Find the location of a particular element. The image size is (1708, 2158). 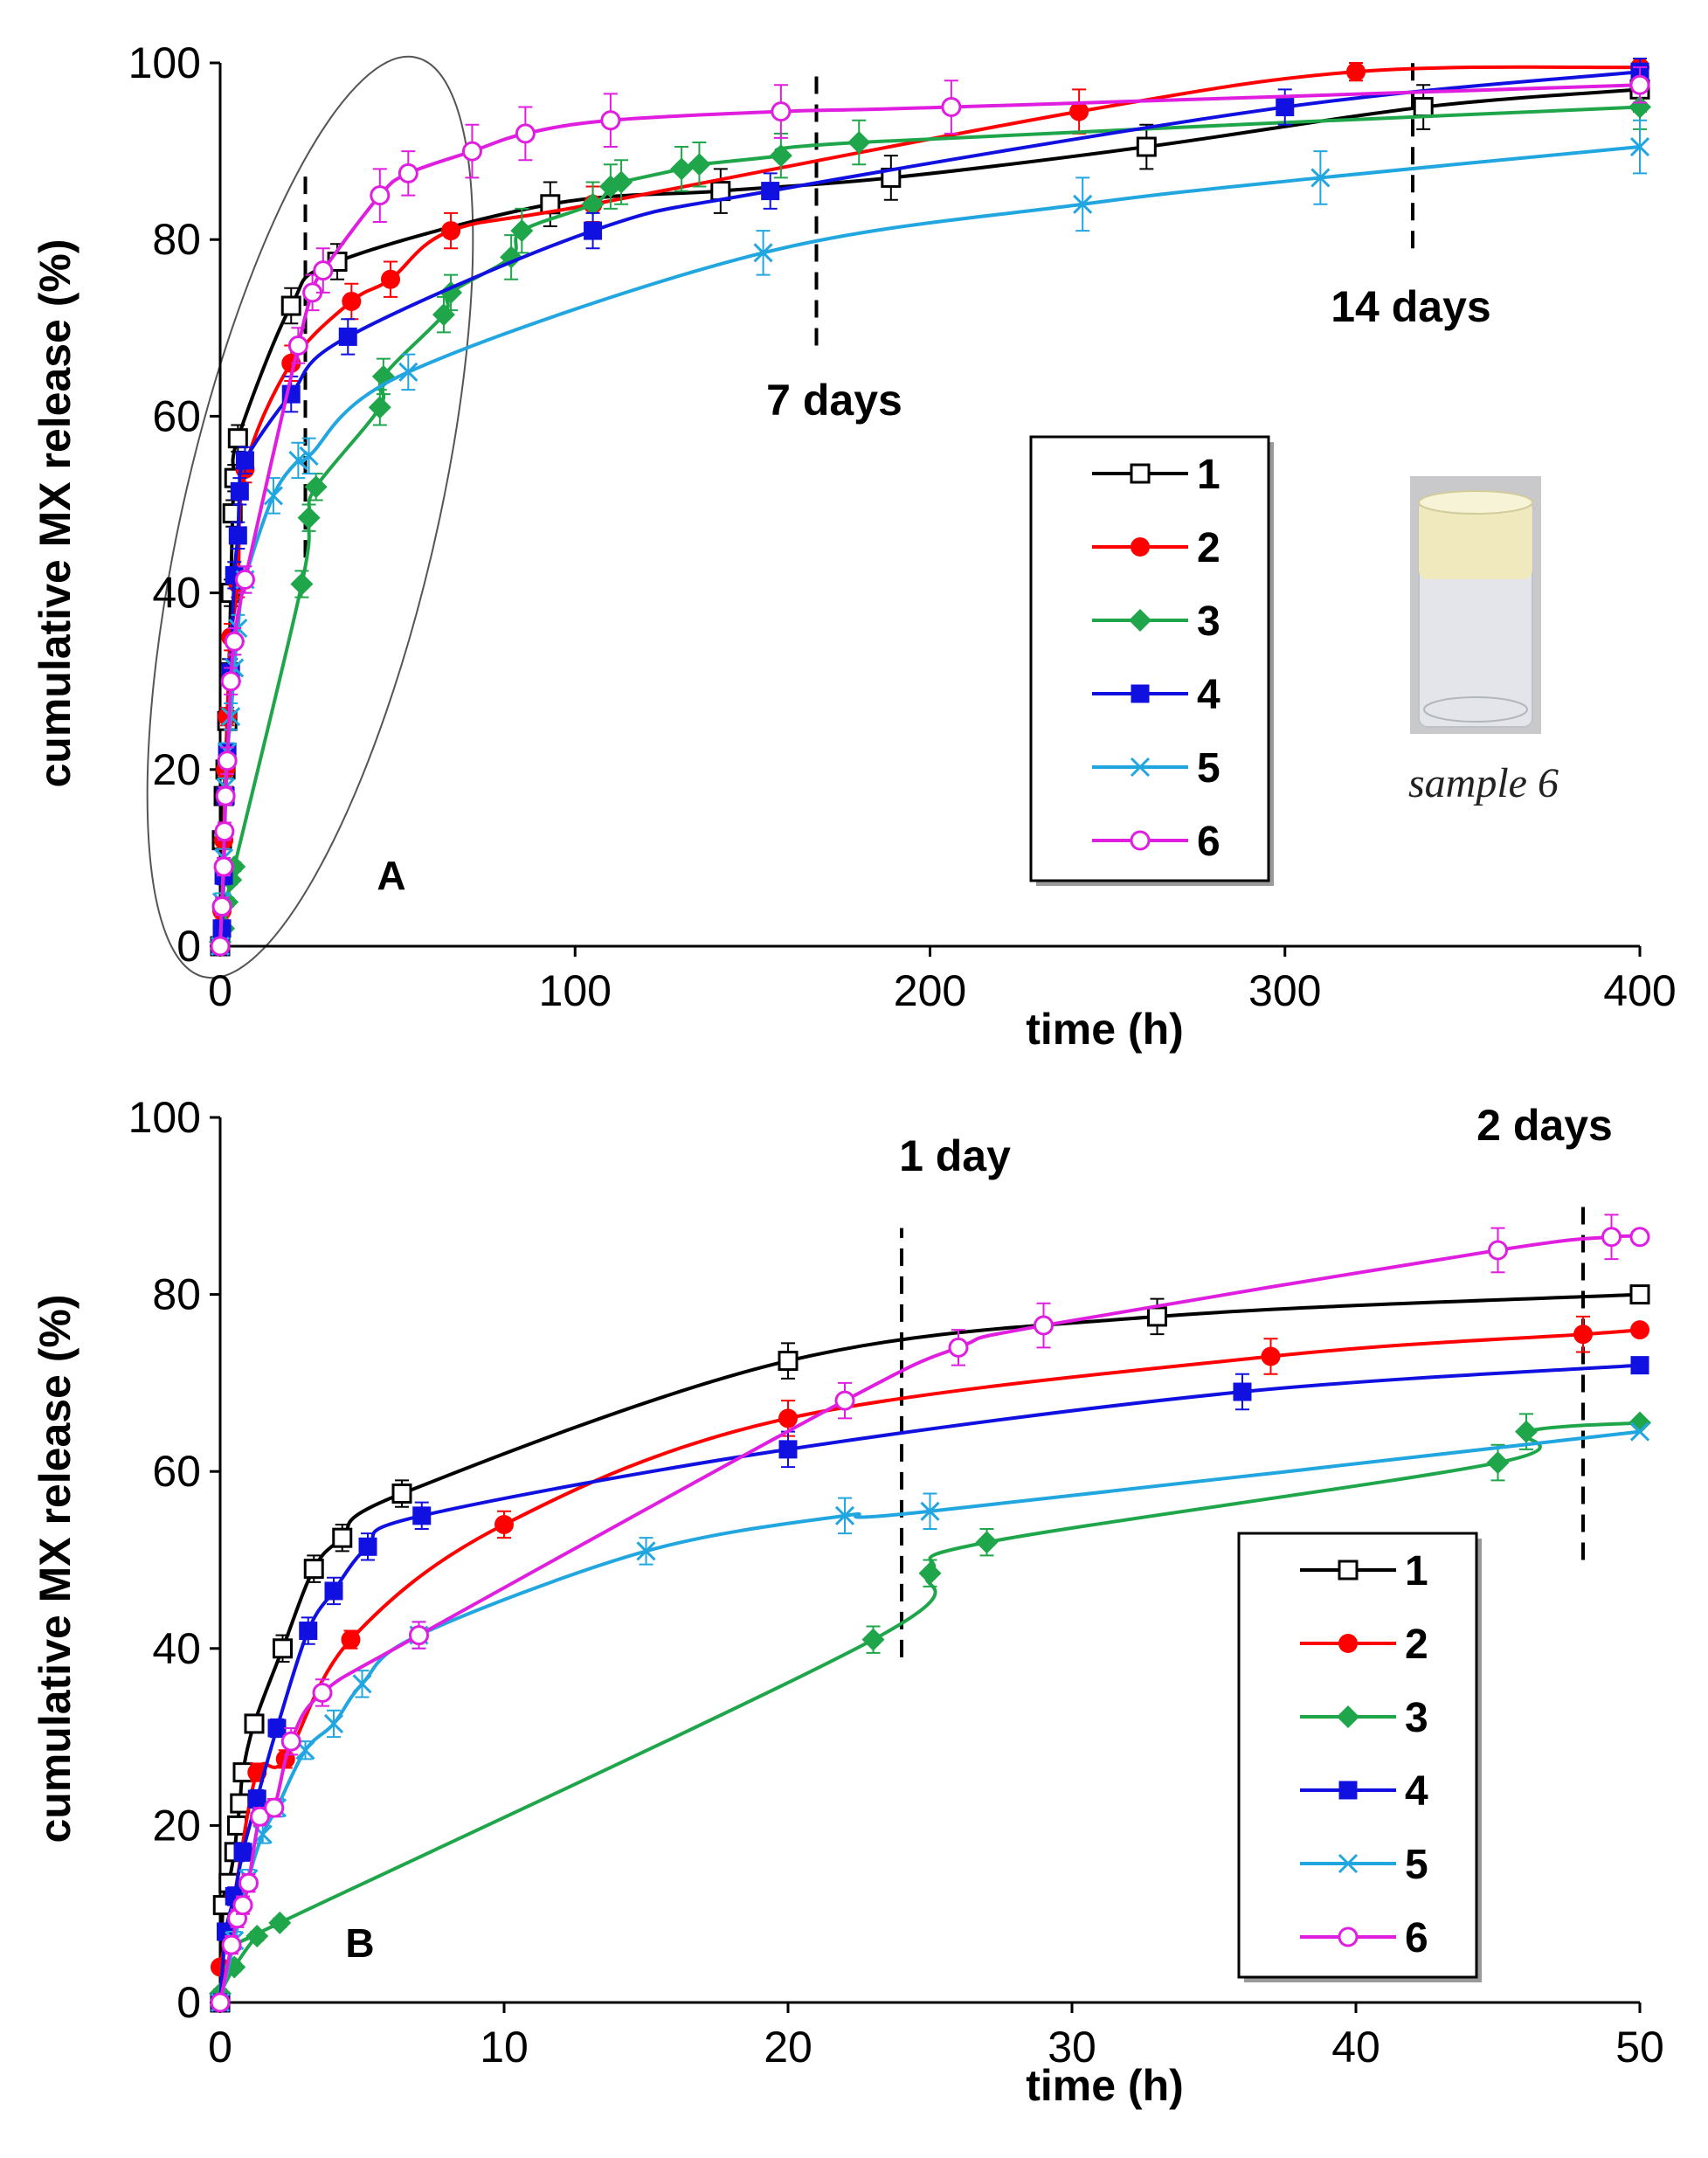

legend-label: 5 is located at coordinates (1417, 1865).